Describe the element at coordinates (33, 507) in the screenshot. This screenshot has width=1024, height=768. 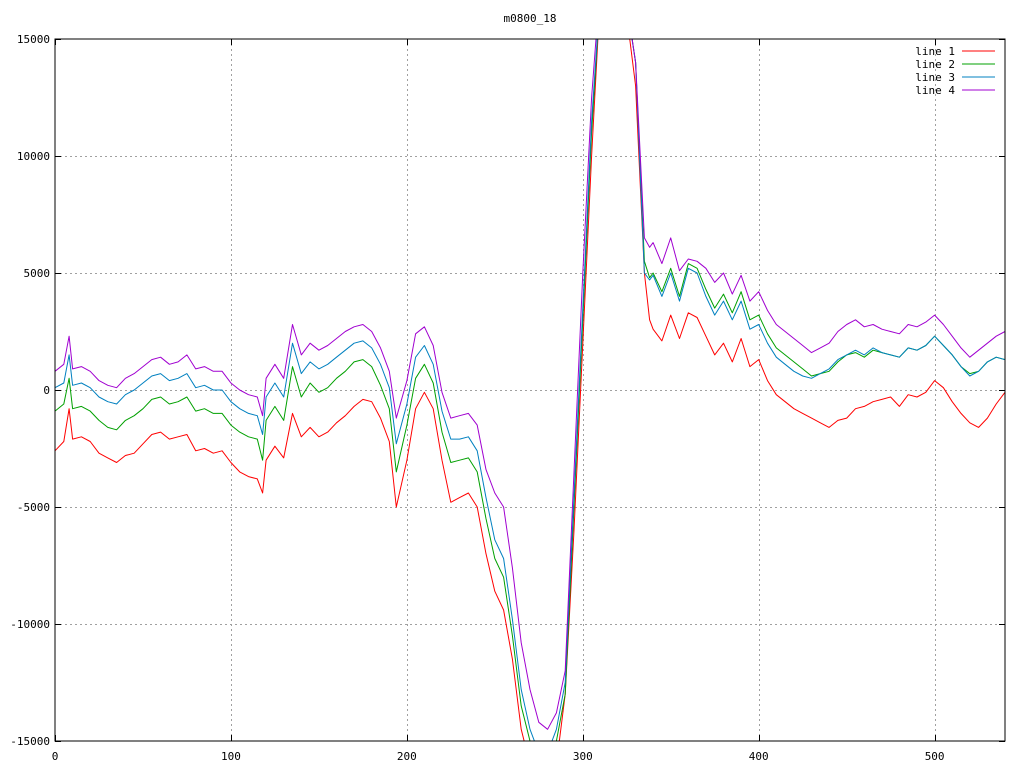
I see `y-tick-label: -5000` at that location.